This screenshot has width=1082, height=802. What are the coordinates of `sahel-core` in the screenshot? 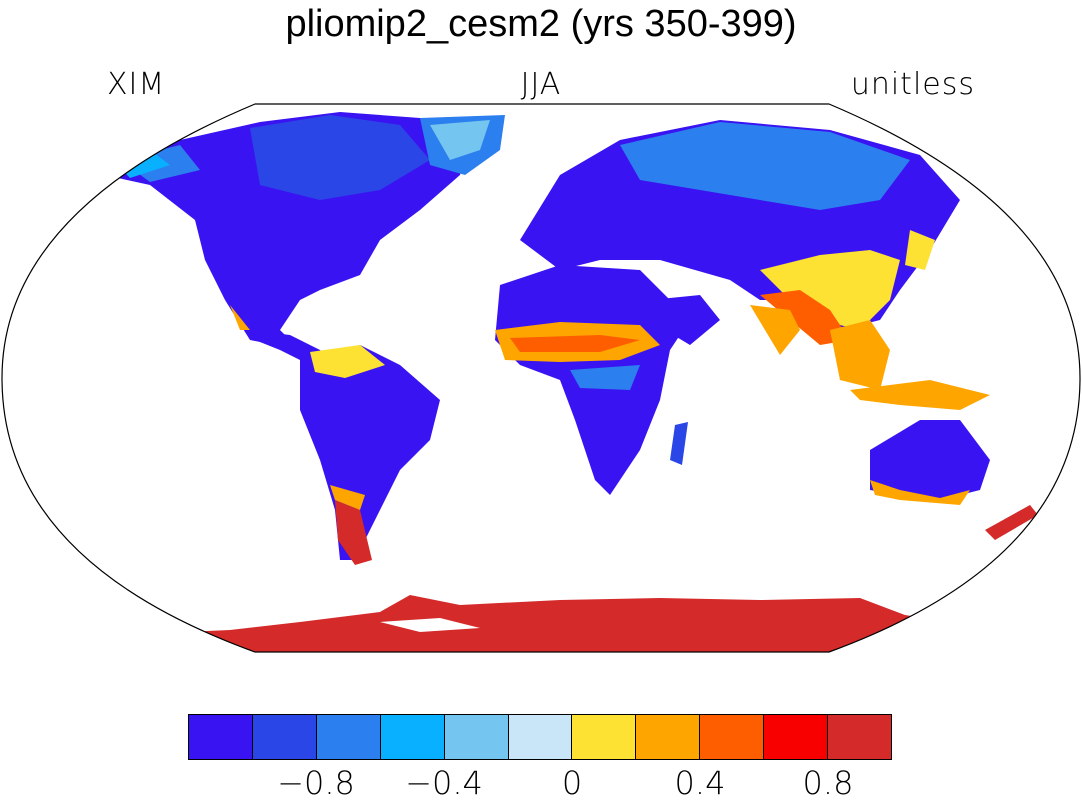 It's located at (575, 343).